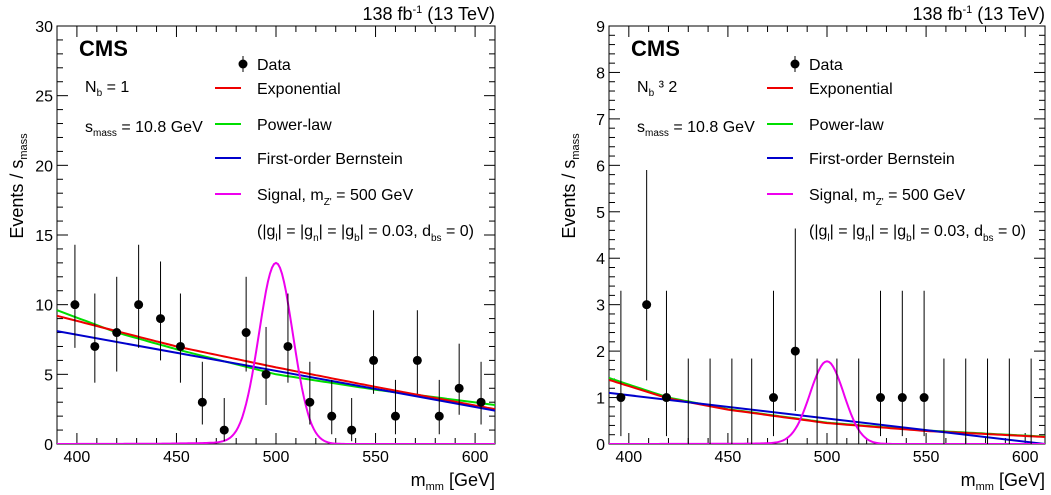 This screenshot has width=1051, height=495. I want to click on legend-data-marker, so click(243, 64).